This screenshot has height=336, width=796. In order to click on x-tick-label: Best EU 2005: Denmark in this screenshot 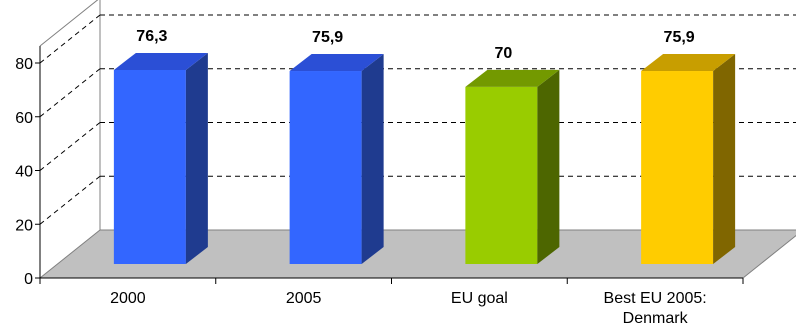, I will do `click(655, 308)`.